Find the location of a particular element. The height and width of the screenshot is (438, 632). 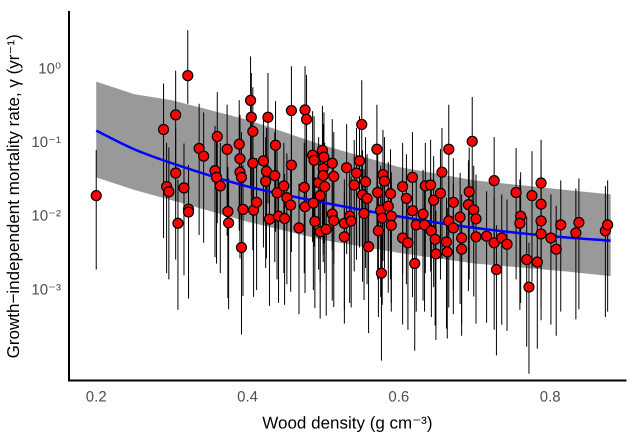

y-tick-label: 10⁻² is located at coordinates (46, 216).